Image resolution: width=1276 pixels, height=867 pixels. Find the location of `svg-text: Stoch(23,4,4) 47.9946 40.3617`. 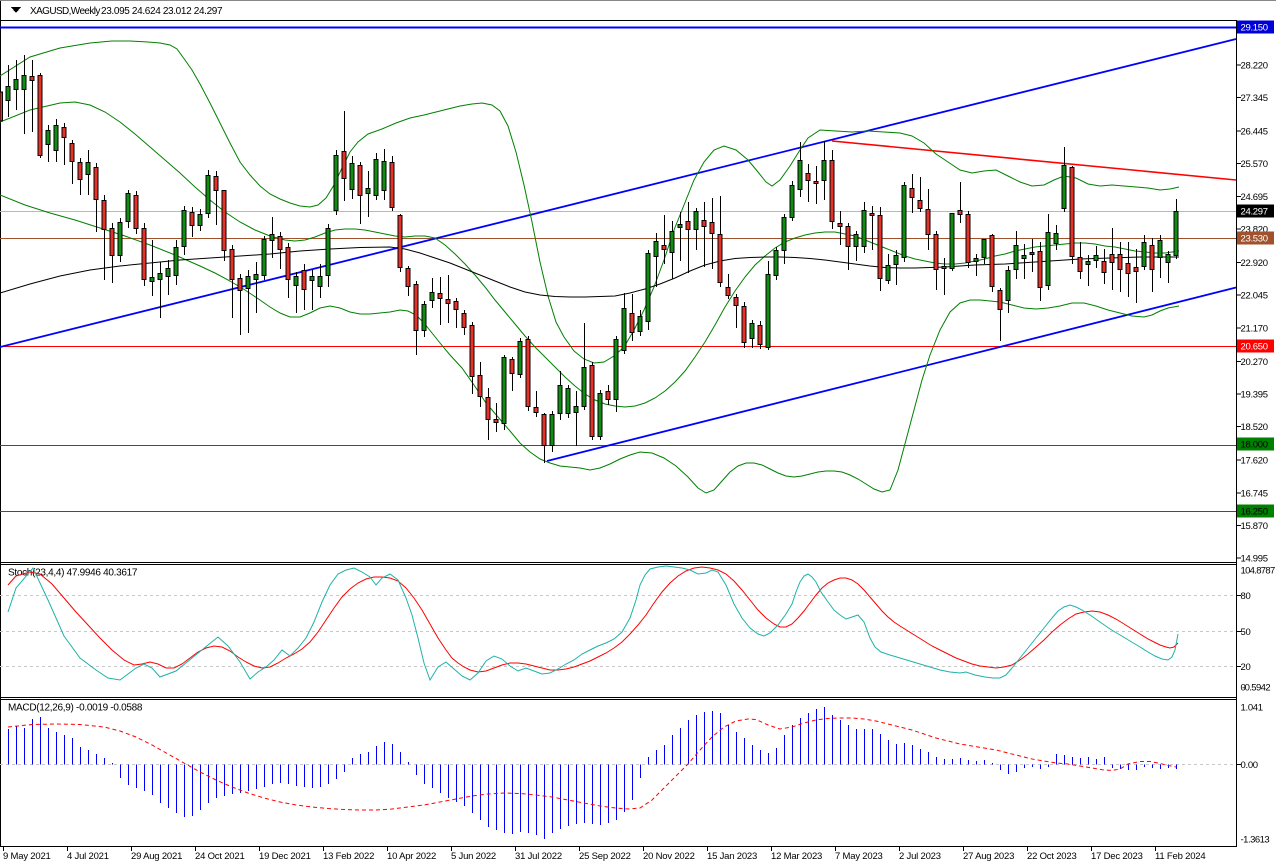

svg-text: Stoch(23,4,4) 47.9946 40.3617 is located at coordinates (73, 573).